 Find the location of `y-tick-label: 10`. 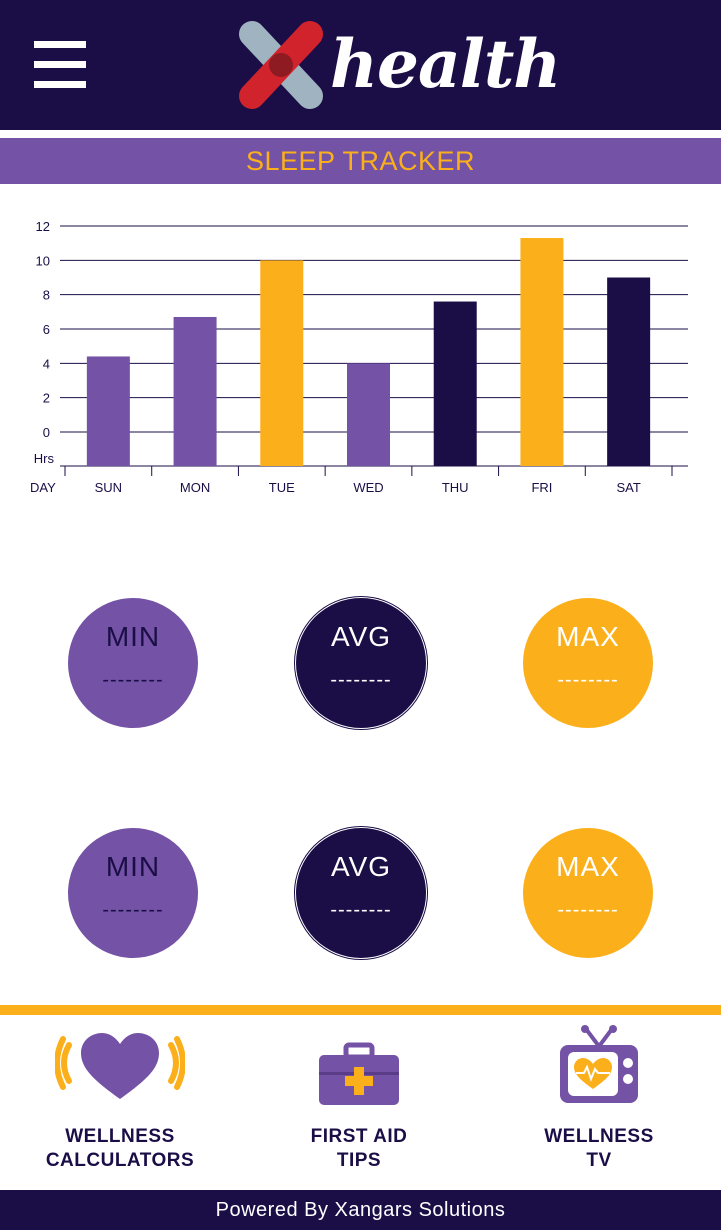

y-tick-label: 10 is located at coordinates (43, 260).